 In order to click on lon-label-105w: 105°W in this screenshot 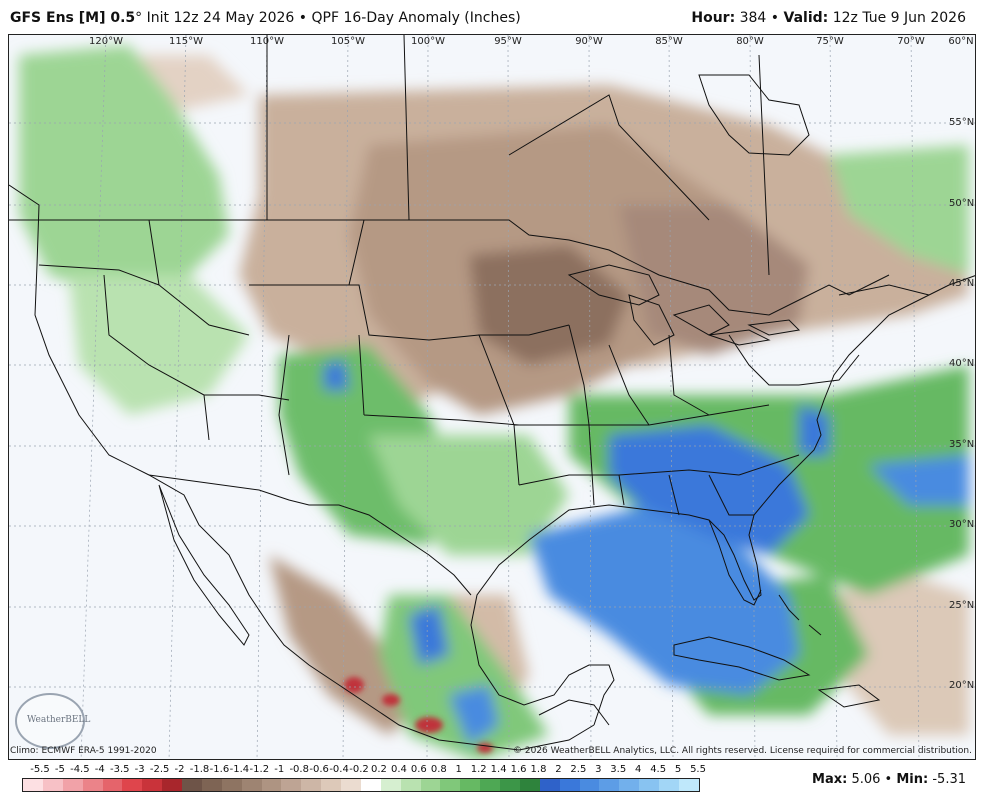, I will do `click(348, 41)`.